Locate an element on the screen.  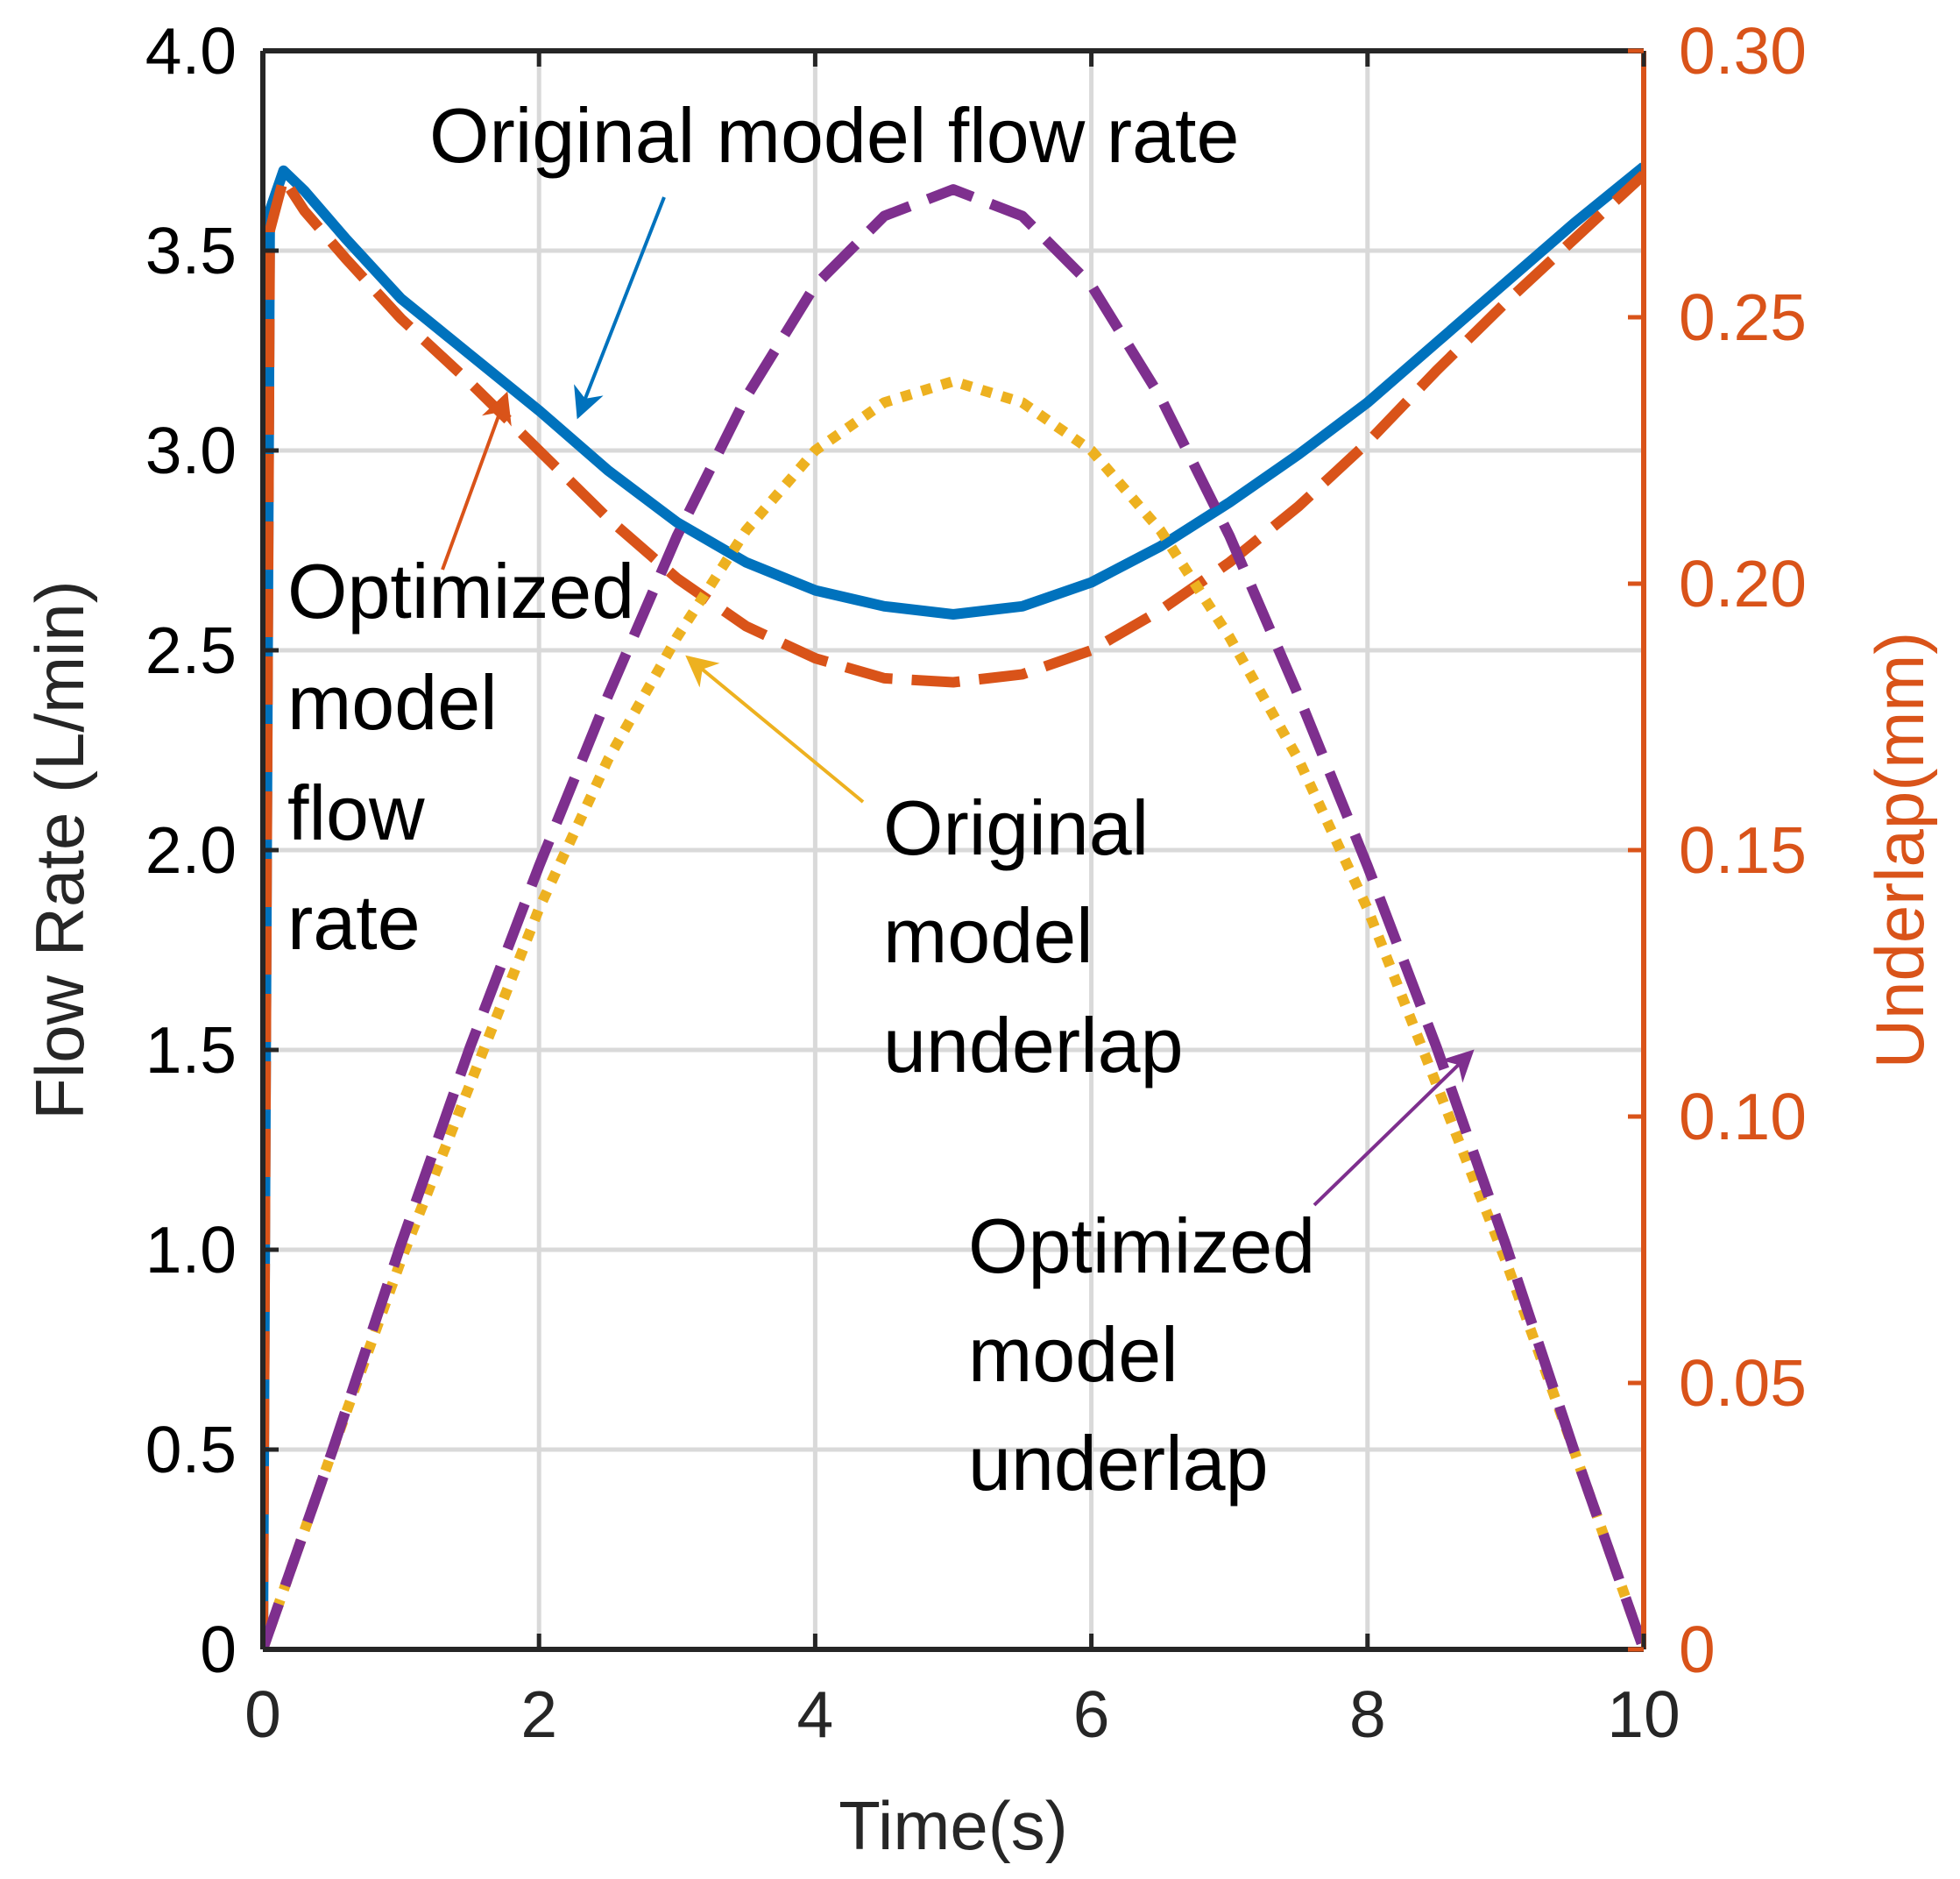
annotation-original-underlap: Original model underlap is located at coordinates (1033, 936).